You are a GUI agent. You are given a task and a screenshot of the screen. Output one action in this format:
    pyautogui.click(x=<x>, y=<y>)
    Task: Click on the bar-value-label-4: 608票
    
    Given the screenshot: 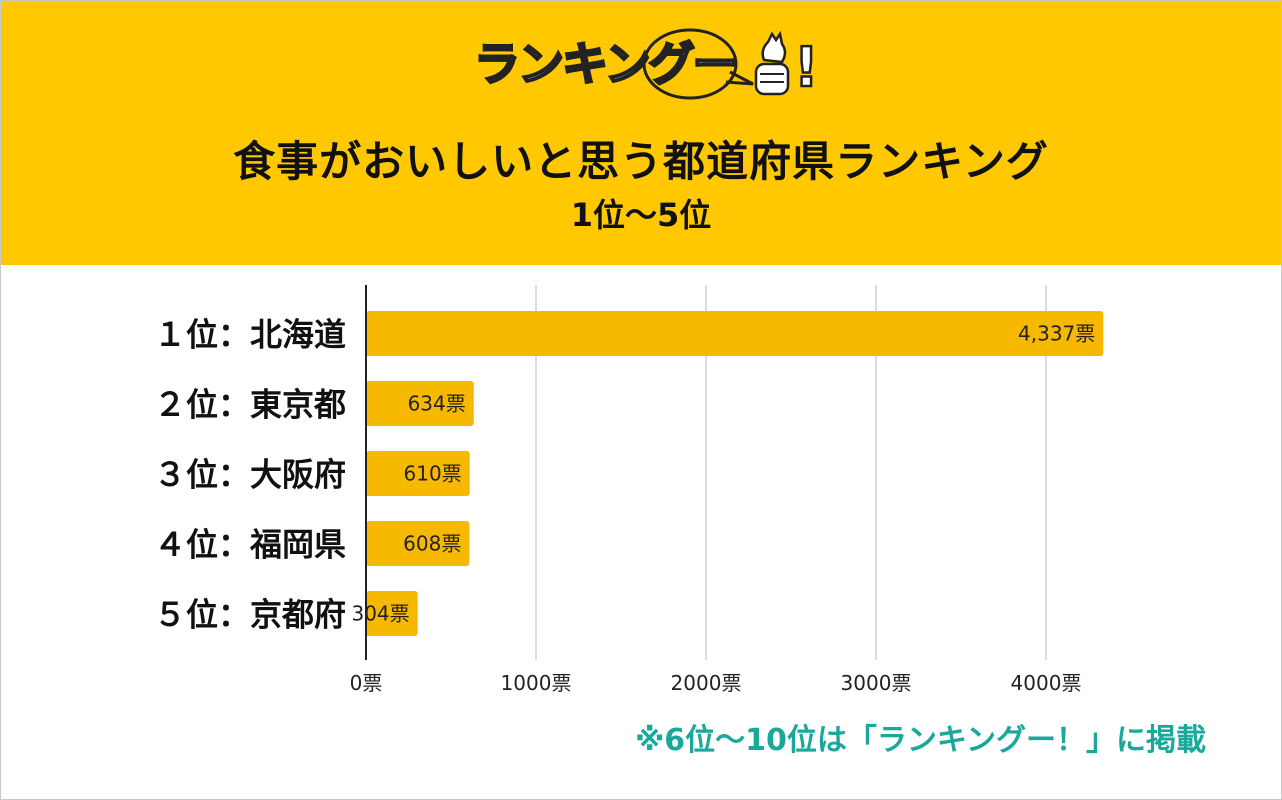 What is the action you would take?
    pyautogui.click(x=432, y=544)
    